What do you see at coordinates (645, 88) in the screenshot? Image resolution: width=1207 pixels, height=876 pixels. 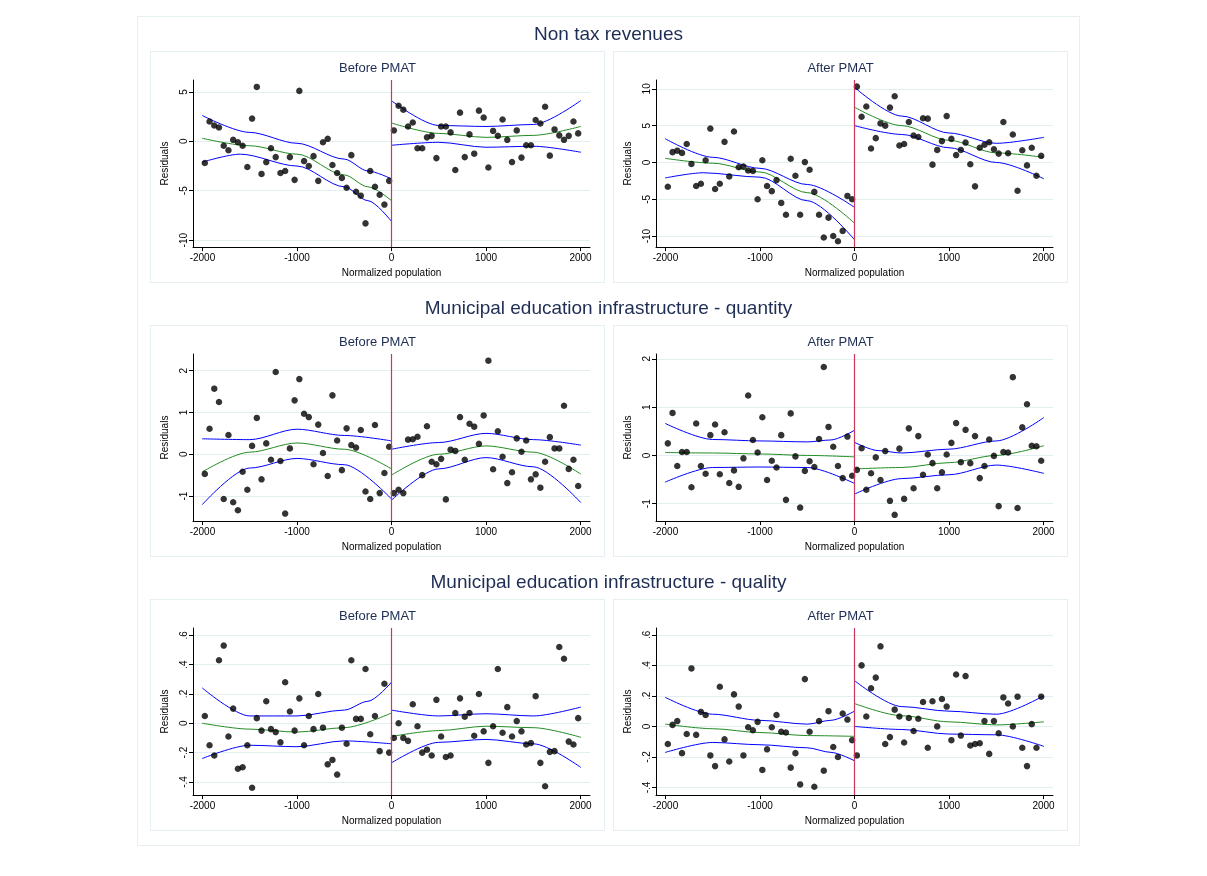 I see `y-tick-label: 10` at bounding box center [645, 88].